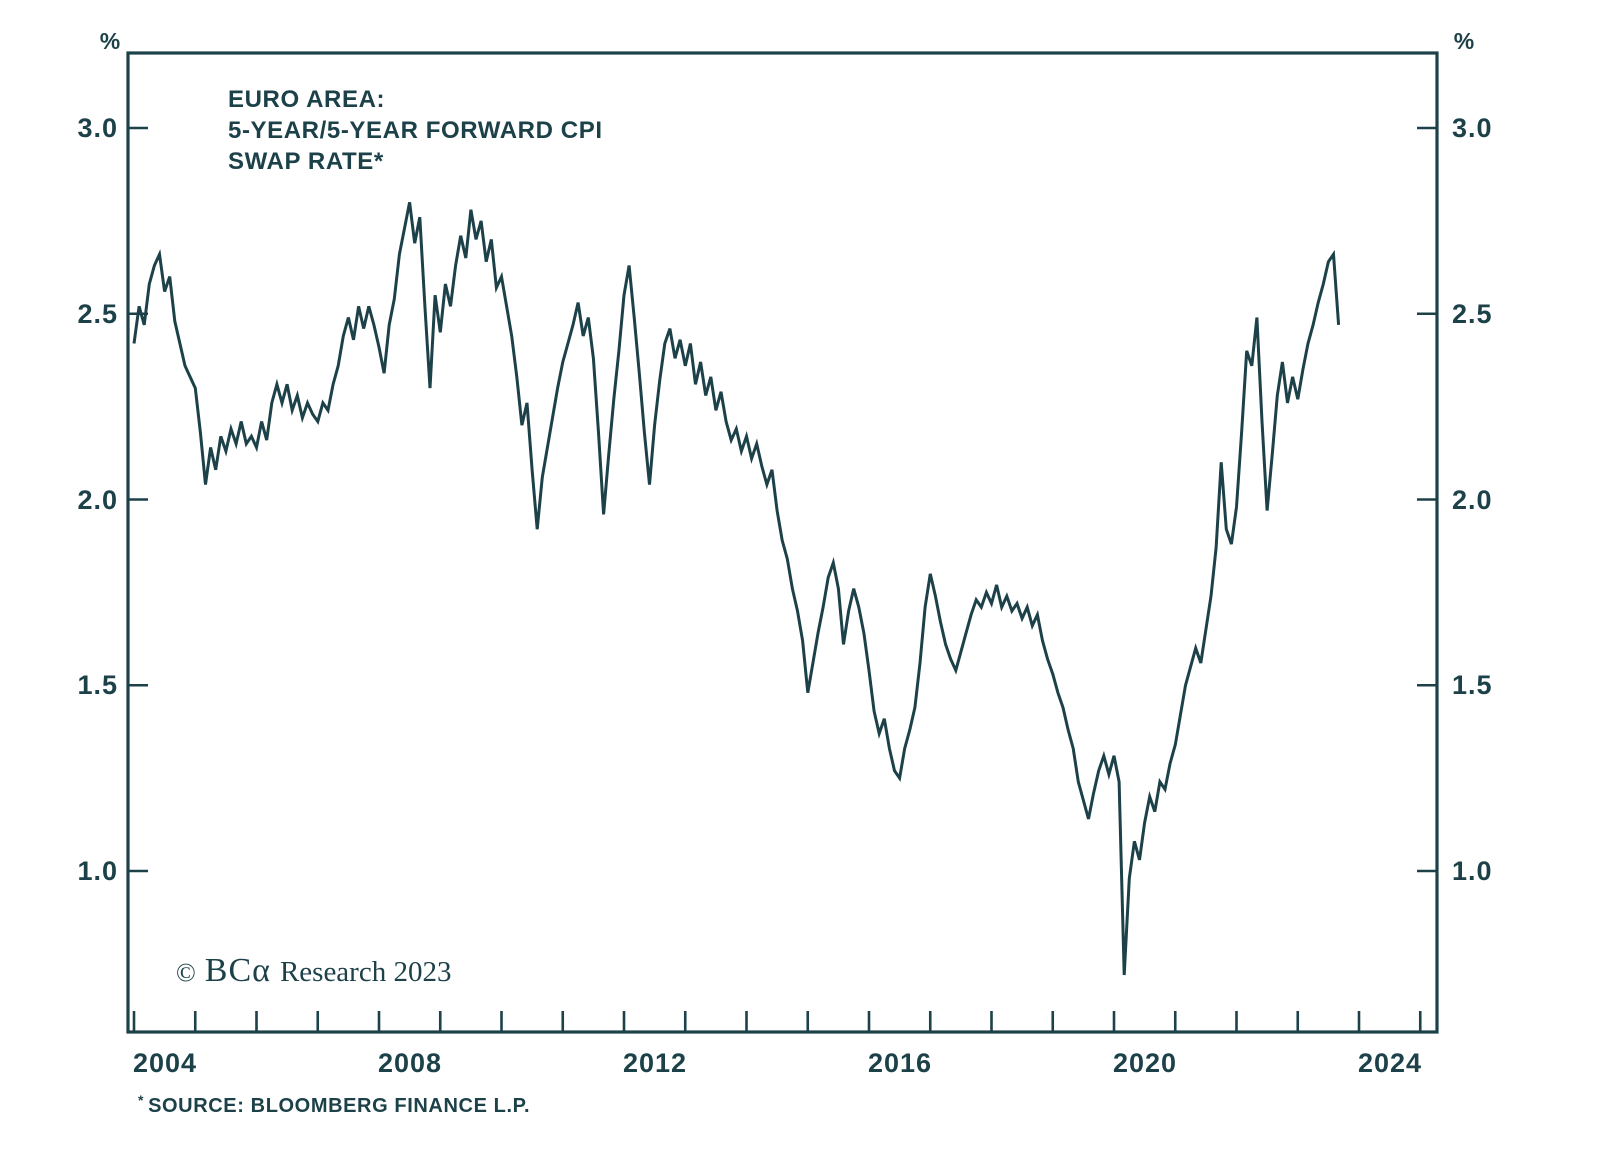 The width and height of the screenshot is (1600, 1151). What do you see at coordinates (1472, 871) in the screenshot?
I see `y-tick-label-right-1.0: 1.0` at bounding box center [1472, 871].